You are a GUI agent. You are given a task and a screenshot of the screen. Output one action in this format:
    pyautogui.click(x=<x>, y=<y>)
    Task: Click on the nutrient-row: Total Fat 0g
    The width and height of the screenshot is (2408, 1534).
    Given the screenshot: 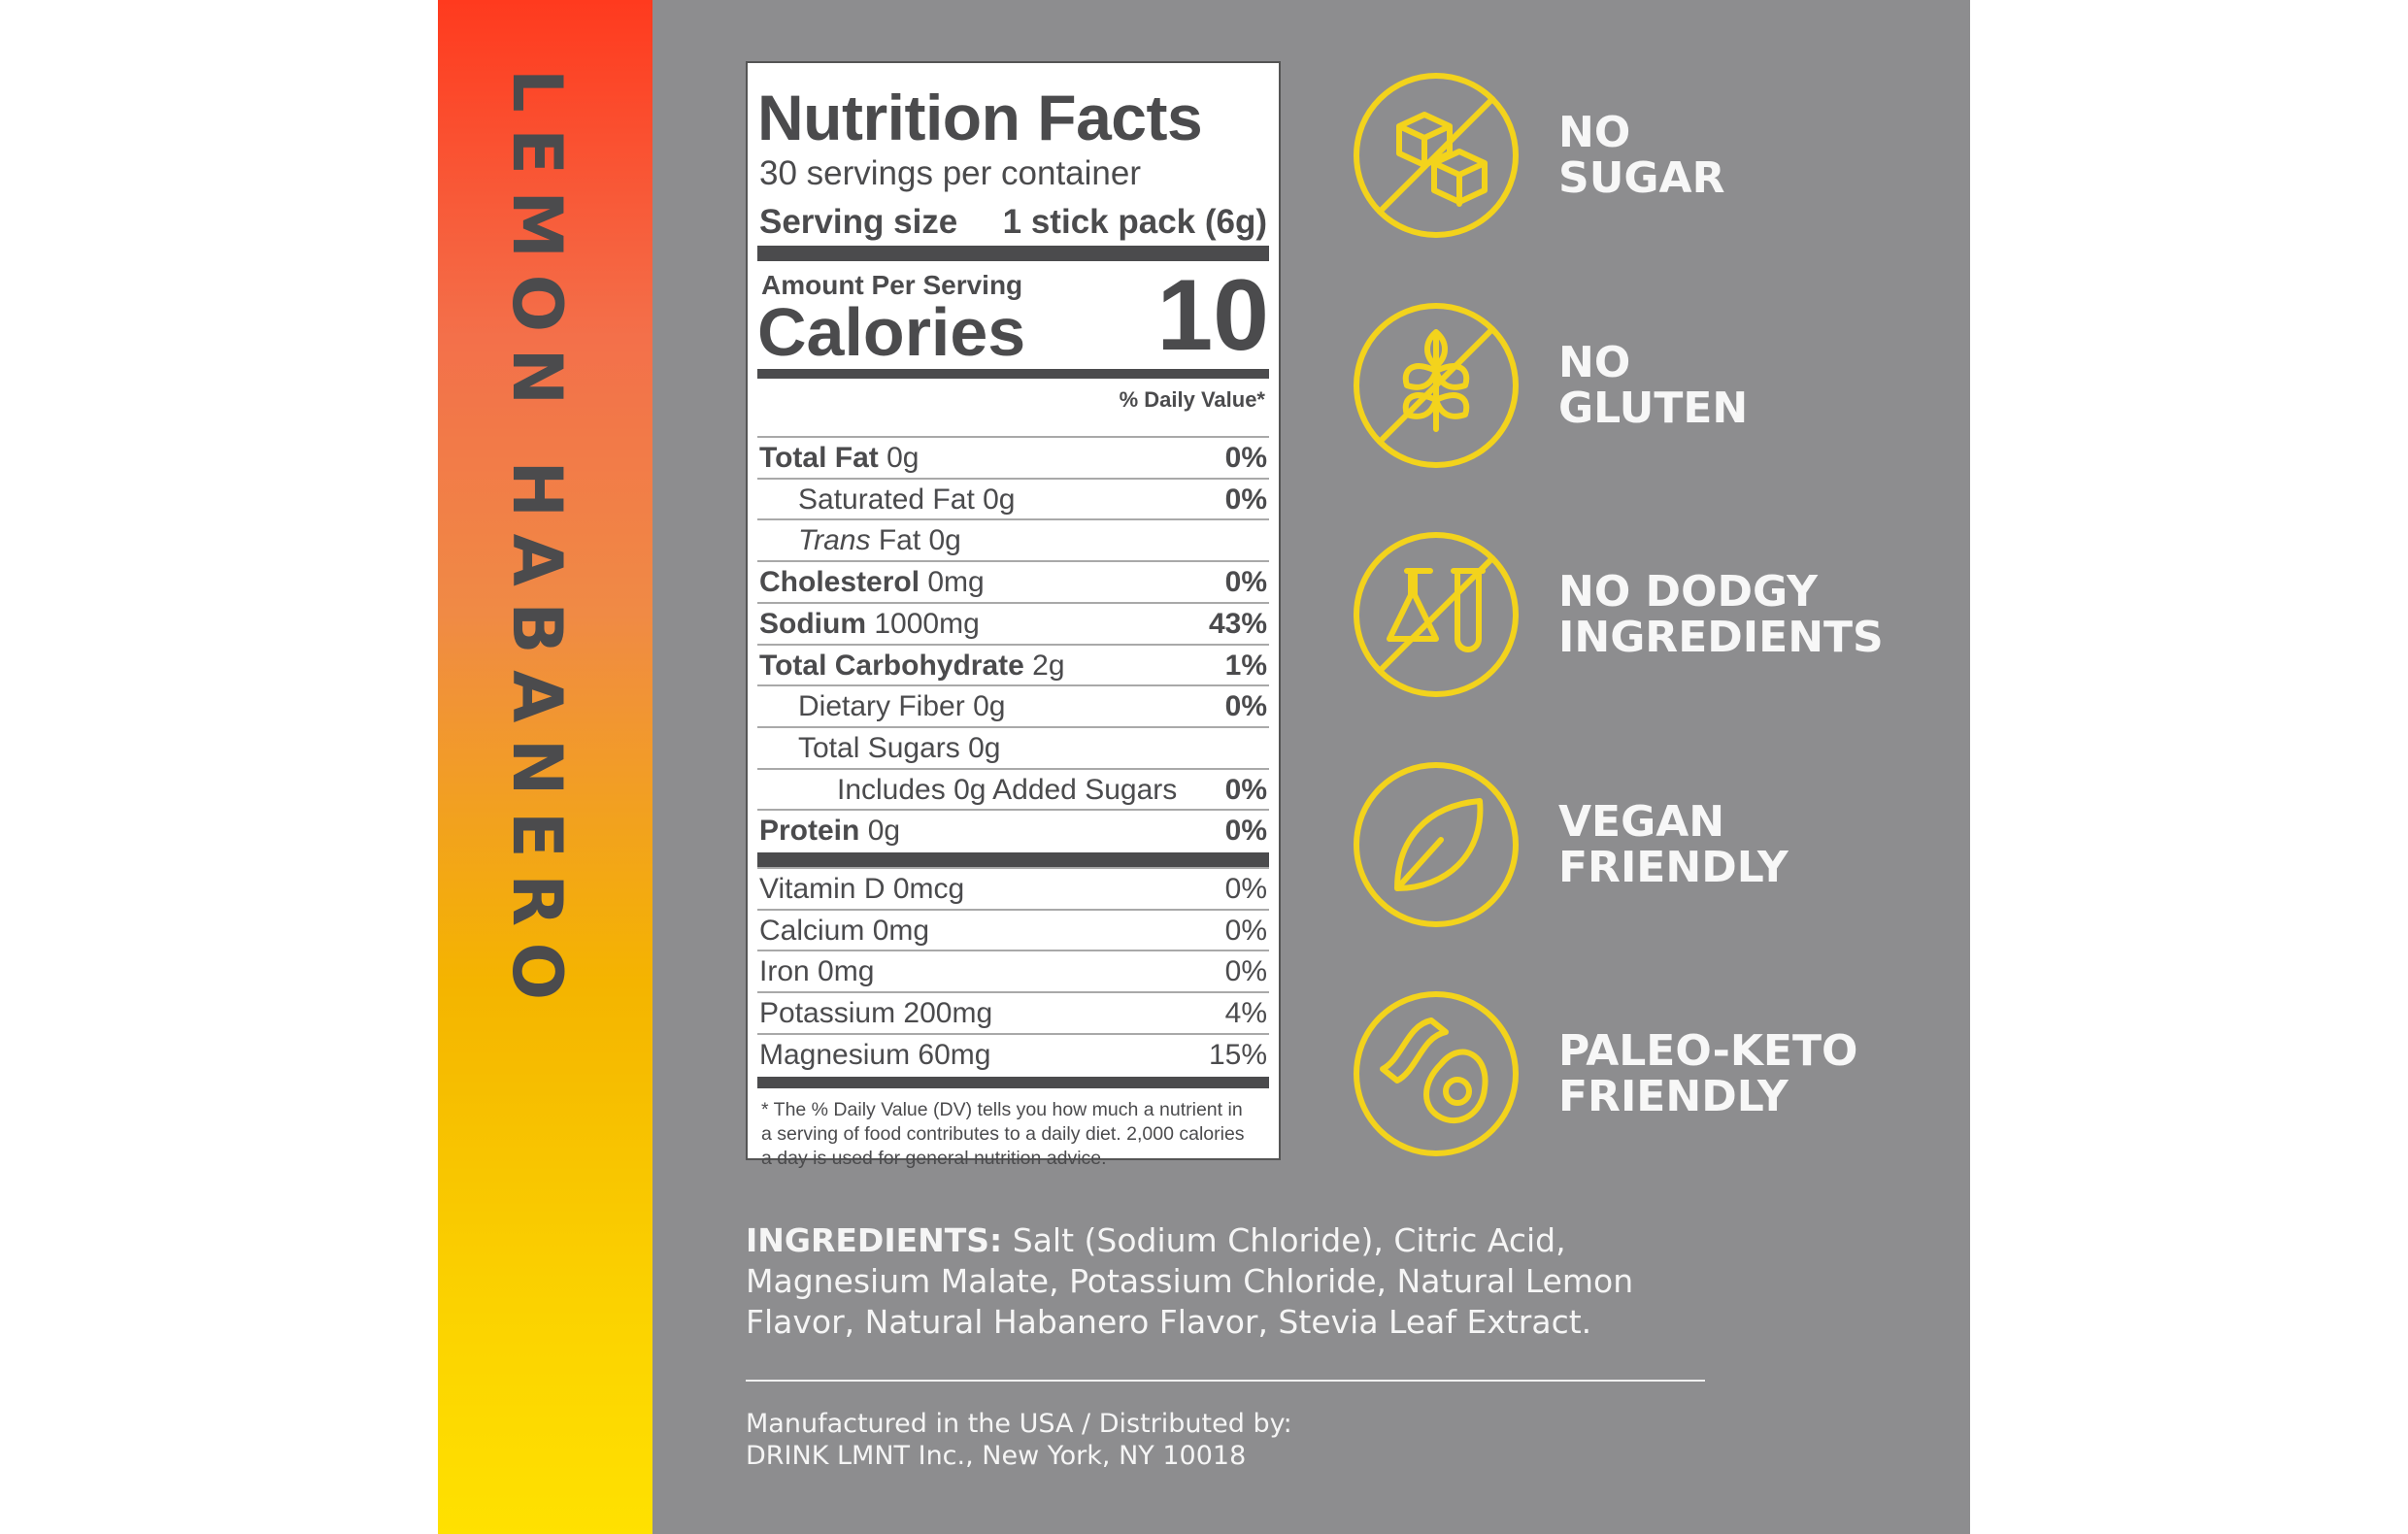 What is the action you would take?
    pyautogui.click(x=840, y=458)
    